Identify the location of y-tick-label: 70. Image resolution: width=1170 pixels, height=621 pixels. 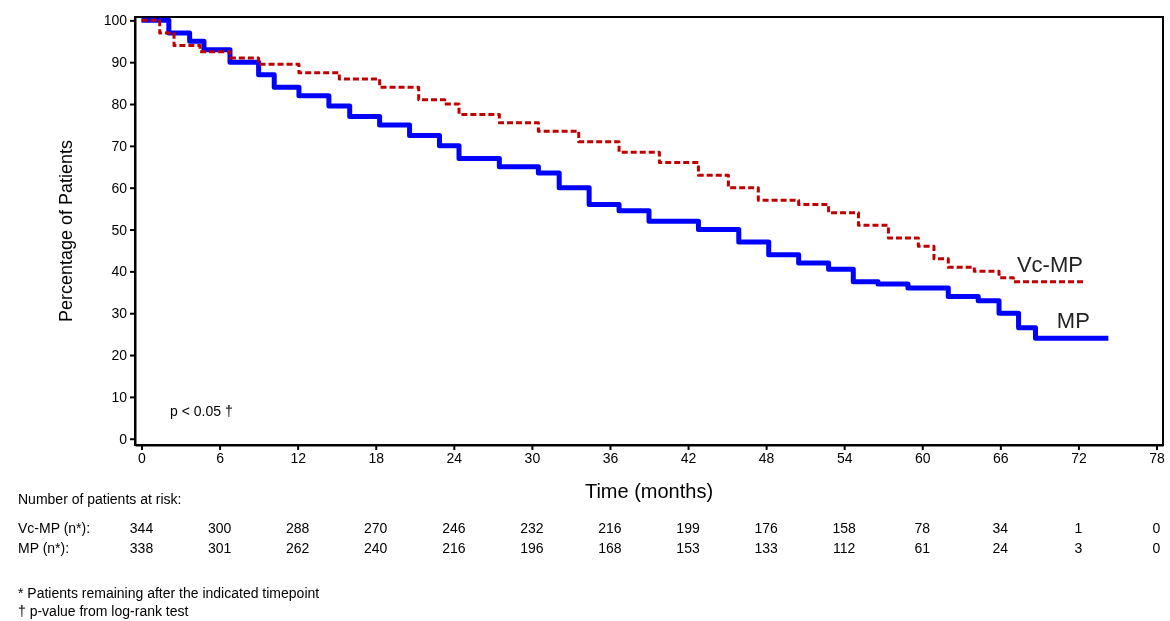
(119, 145).